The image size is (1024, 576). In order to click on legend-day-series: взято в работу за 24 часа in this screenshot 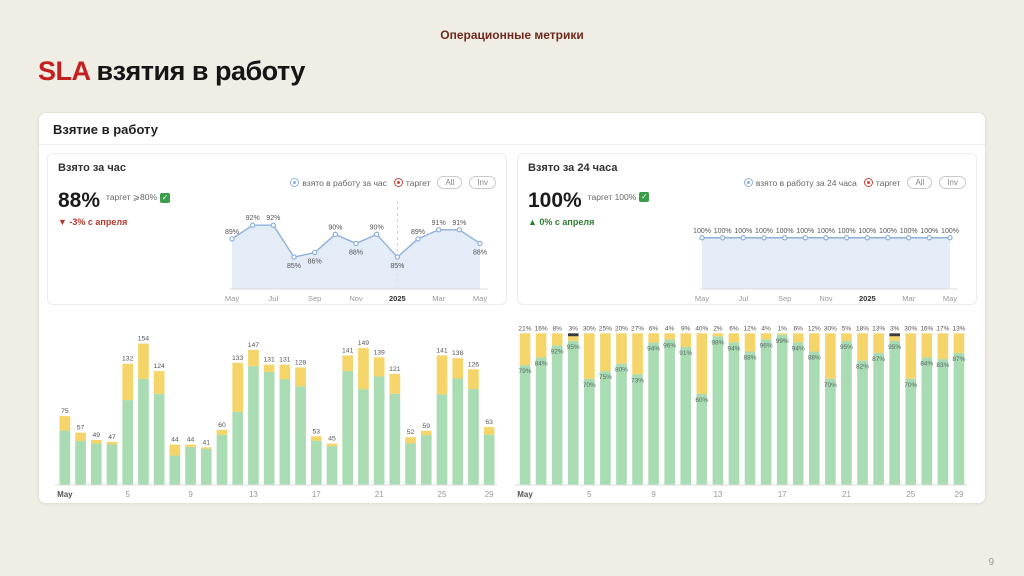, I will do `click(800, 183)`.